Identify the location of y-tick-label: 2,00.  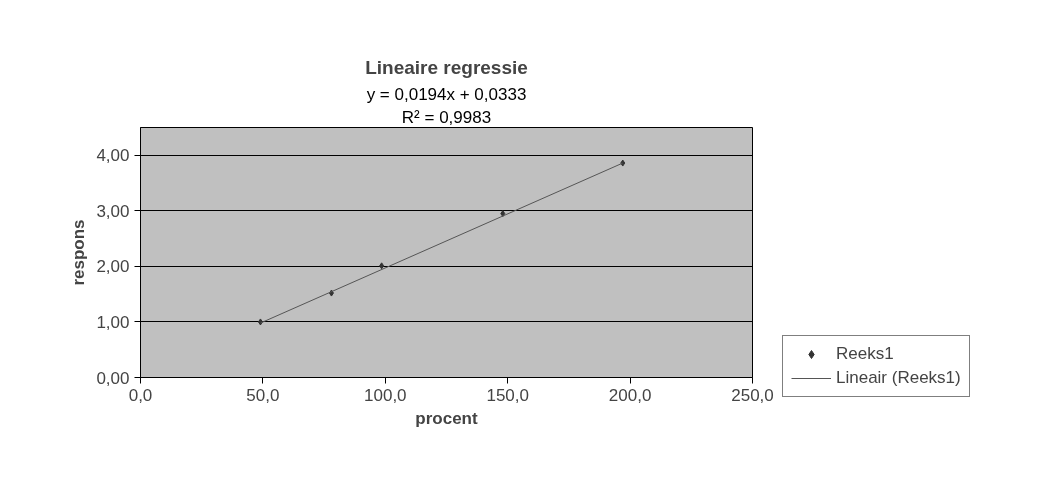
(113, 267).